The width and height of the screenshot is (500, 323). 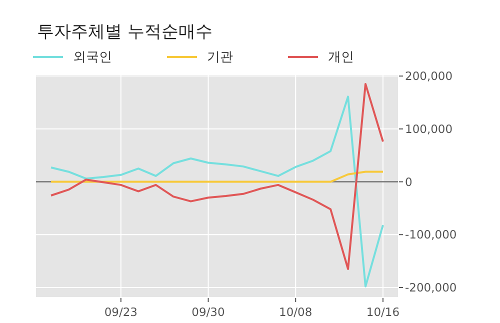 I want to click on x-tick-label: 09/23, so click(x=121, y=312).